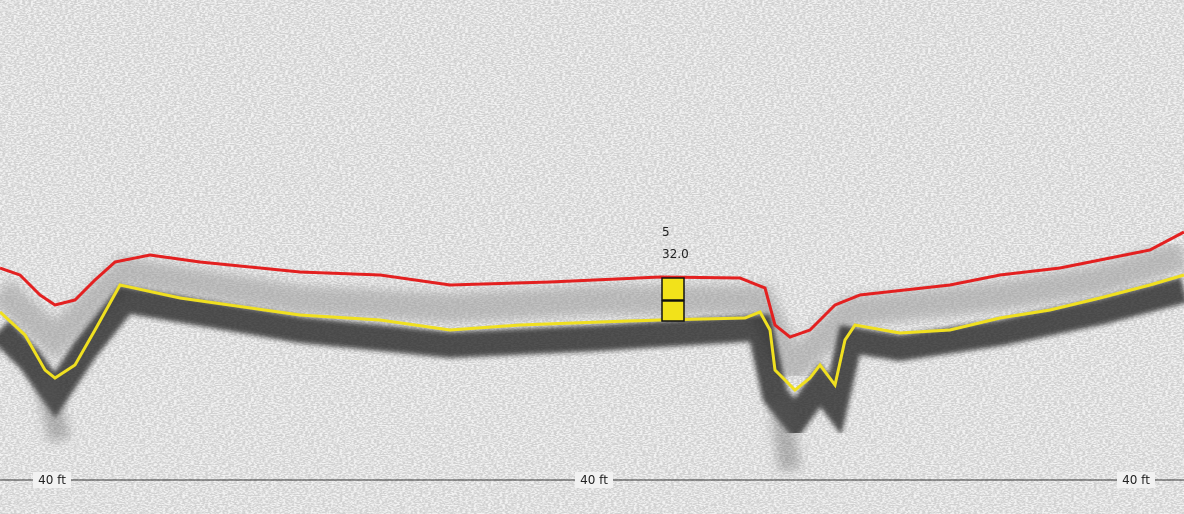 Image resolution: width=1184 pixels, height=514 pixels. I want to click on deep-return, so click(417, 424).